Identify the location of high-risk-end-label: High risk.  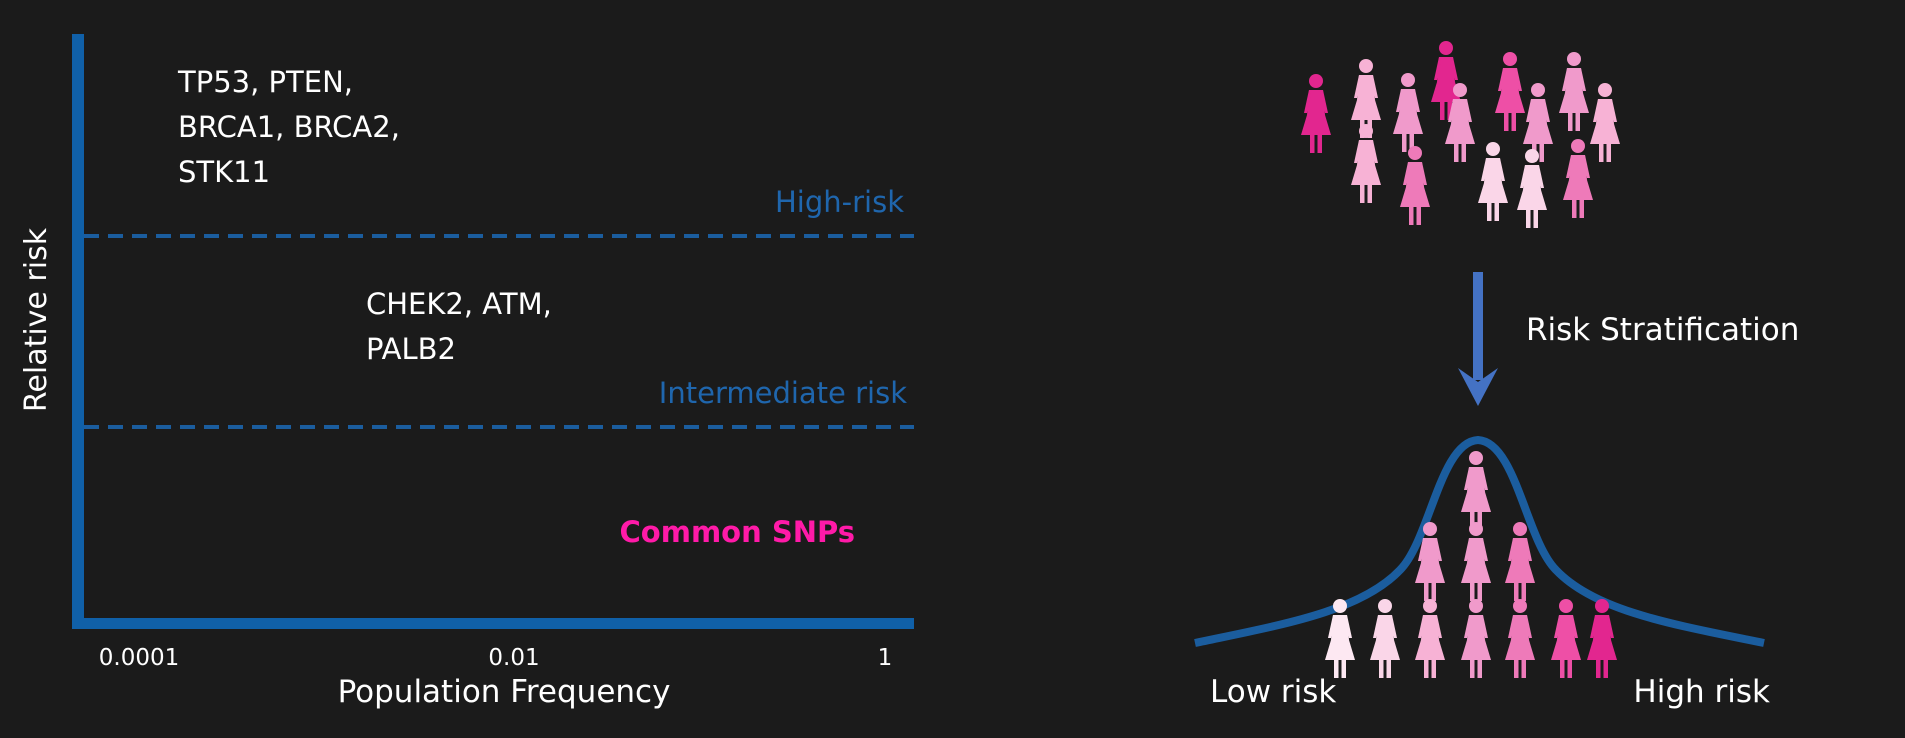
(1701, 692).